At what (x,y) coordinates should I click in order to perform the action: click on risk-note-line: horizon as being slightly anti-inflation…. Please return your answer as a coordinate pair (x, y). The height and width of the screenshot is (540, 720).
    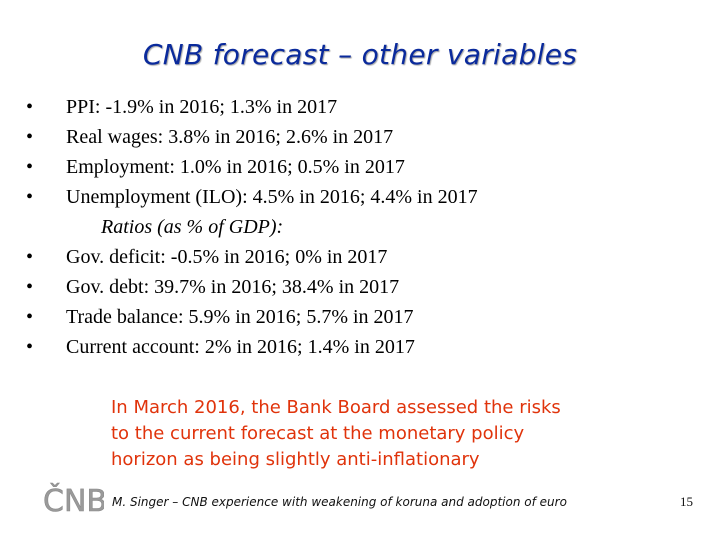
    Looking at the image, I should click on (295, 459).